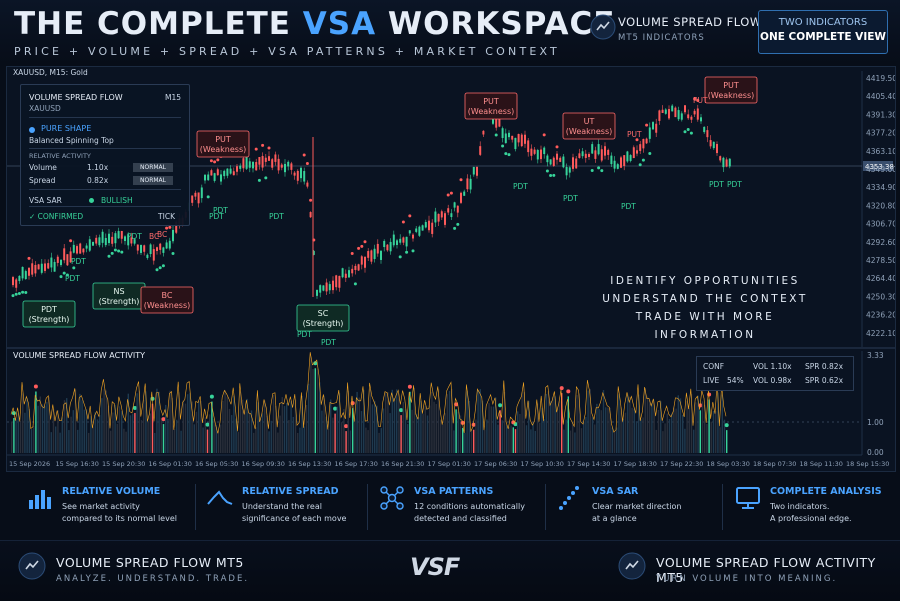 The width and height of the screenshot is (900, 601). What do you see at coordinates (339, 24) in the screenshot?
I see `title-accent: VSA` at bounding box center [339, 24].